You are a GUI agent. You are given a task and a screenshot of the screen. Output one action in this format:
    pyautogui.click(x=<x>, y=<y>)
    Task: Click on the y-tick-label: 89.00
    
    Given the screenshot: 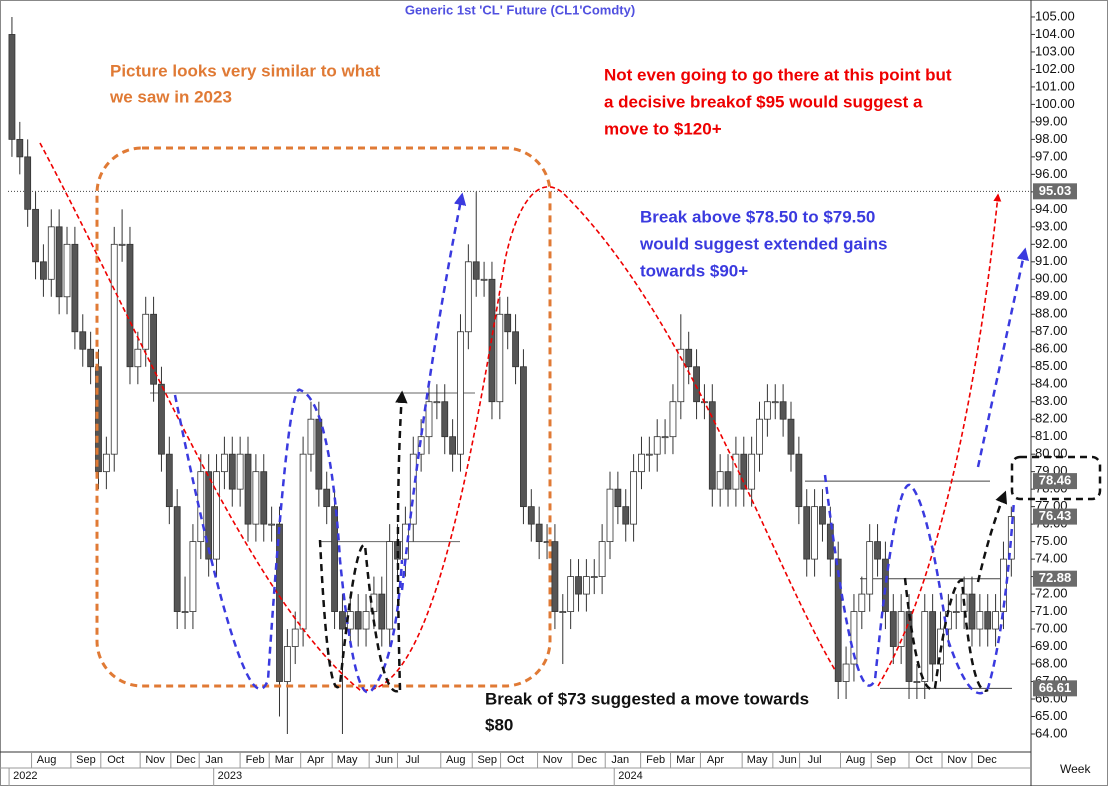 What is the action you would take?
    pyautogui.click(x=1051, y=295)
    